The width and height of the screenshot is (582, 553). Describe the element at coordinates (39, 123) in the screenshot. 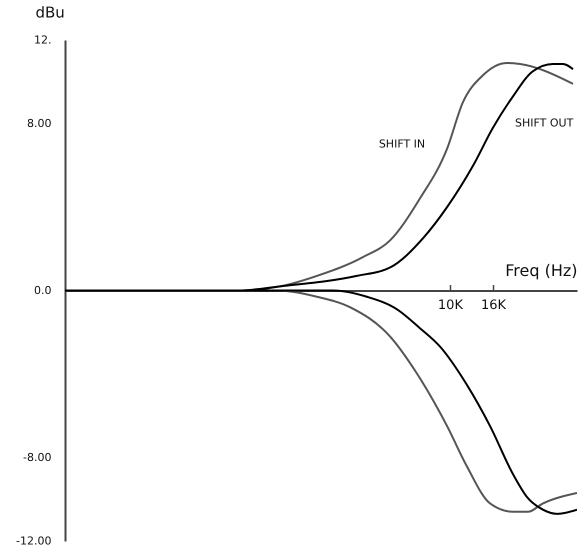

I see `y-tick-label: 8.00` at that location.